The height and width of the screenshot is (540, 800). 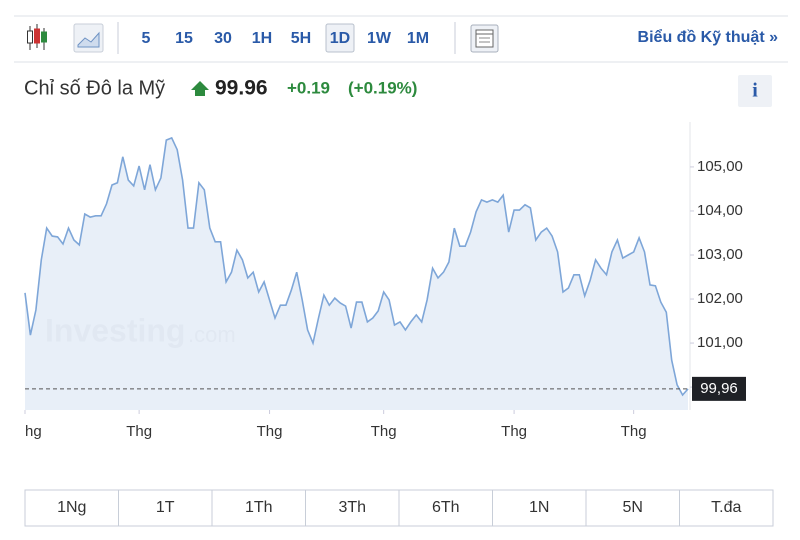 I want to click on y-tick-label: 102,00, so click(x=720, y=298).